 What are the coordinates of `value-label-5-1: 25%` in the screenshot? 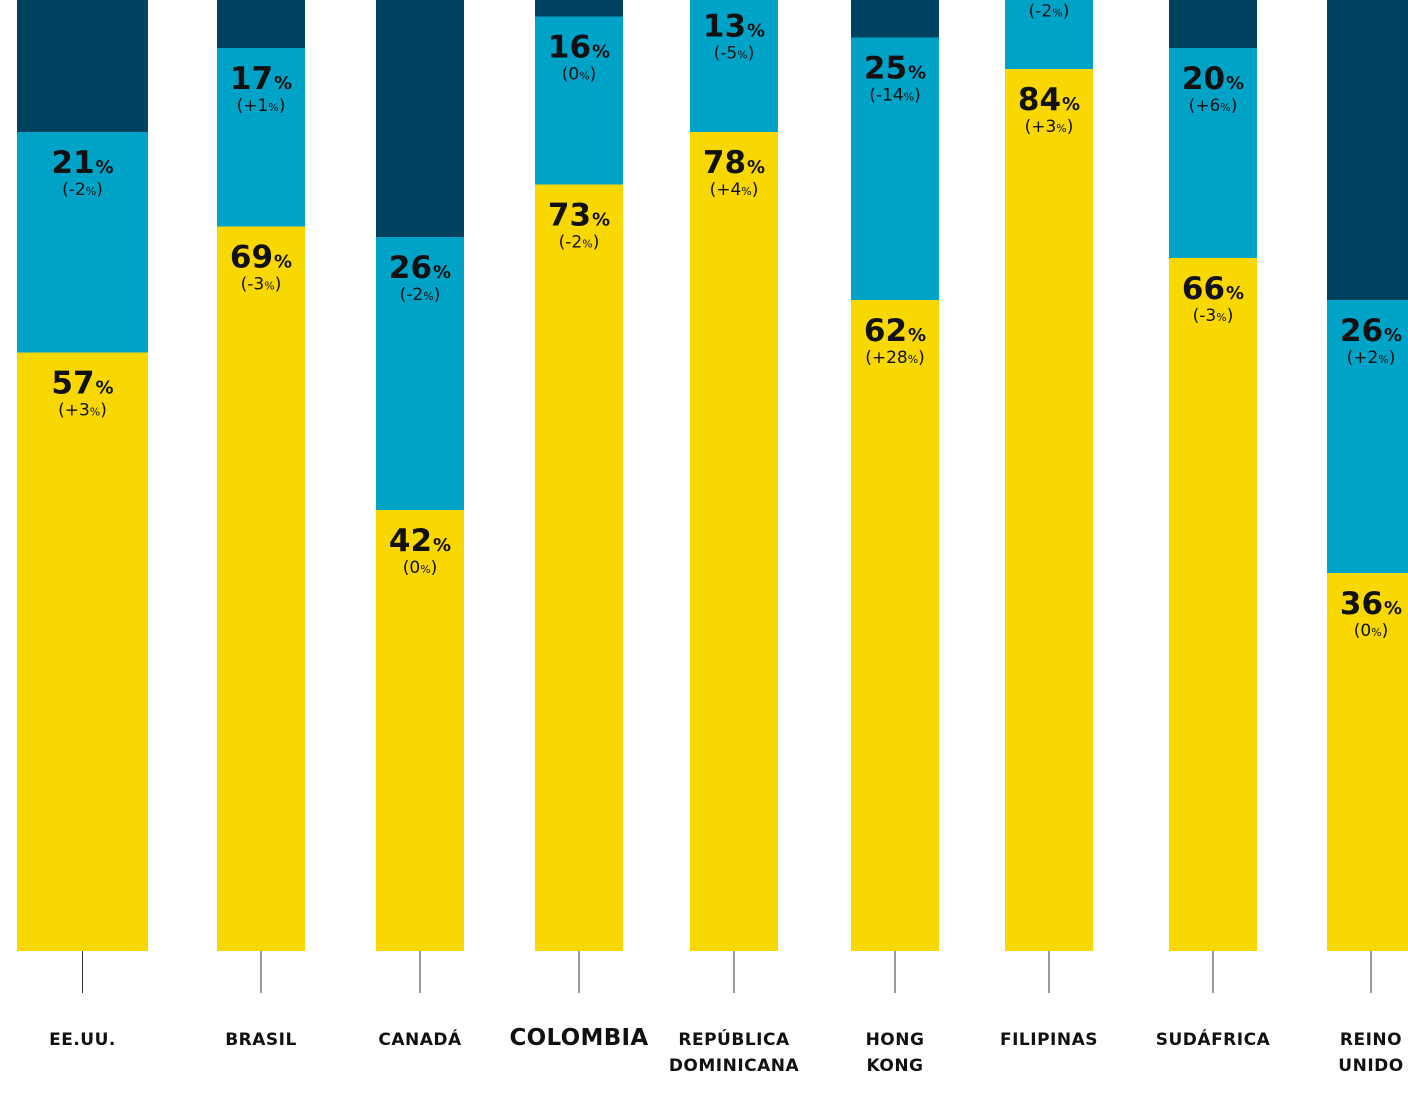 It's located at (895, 69).